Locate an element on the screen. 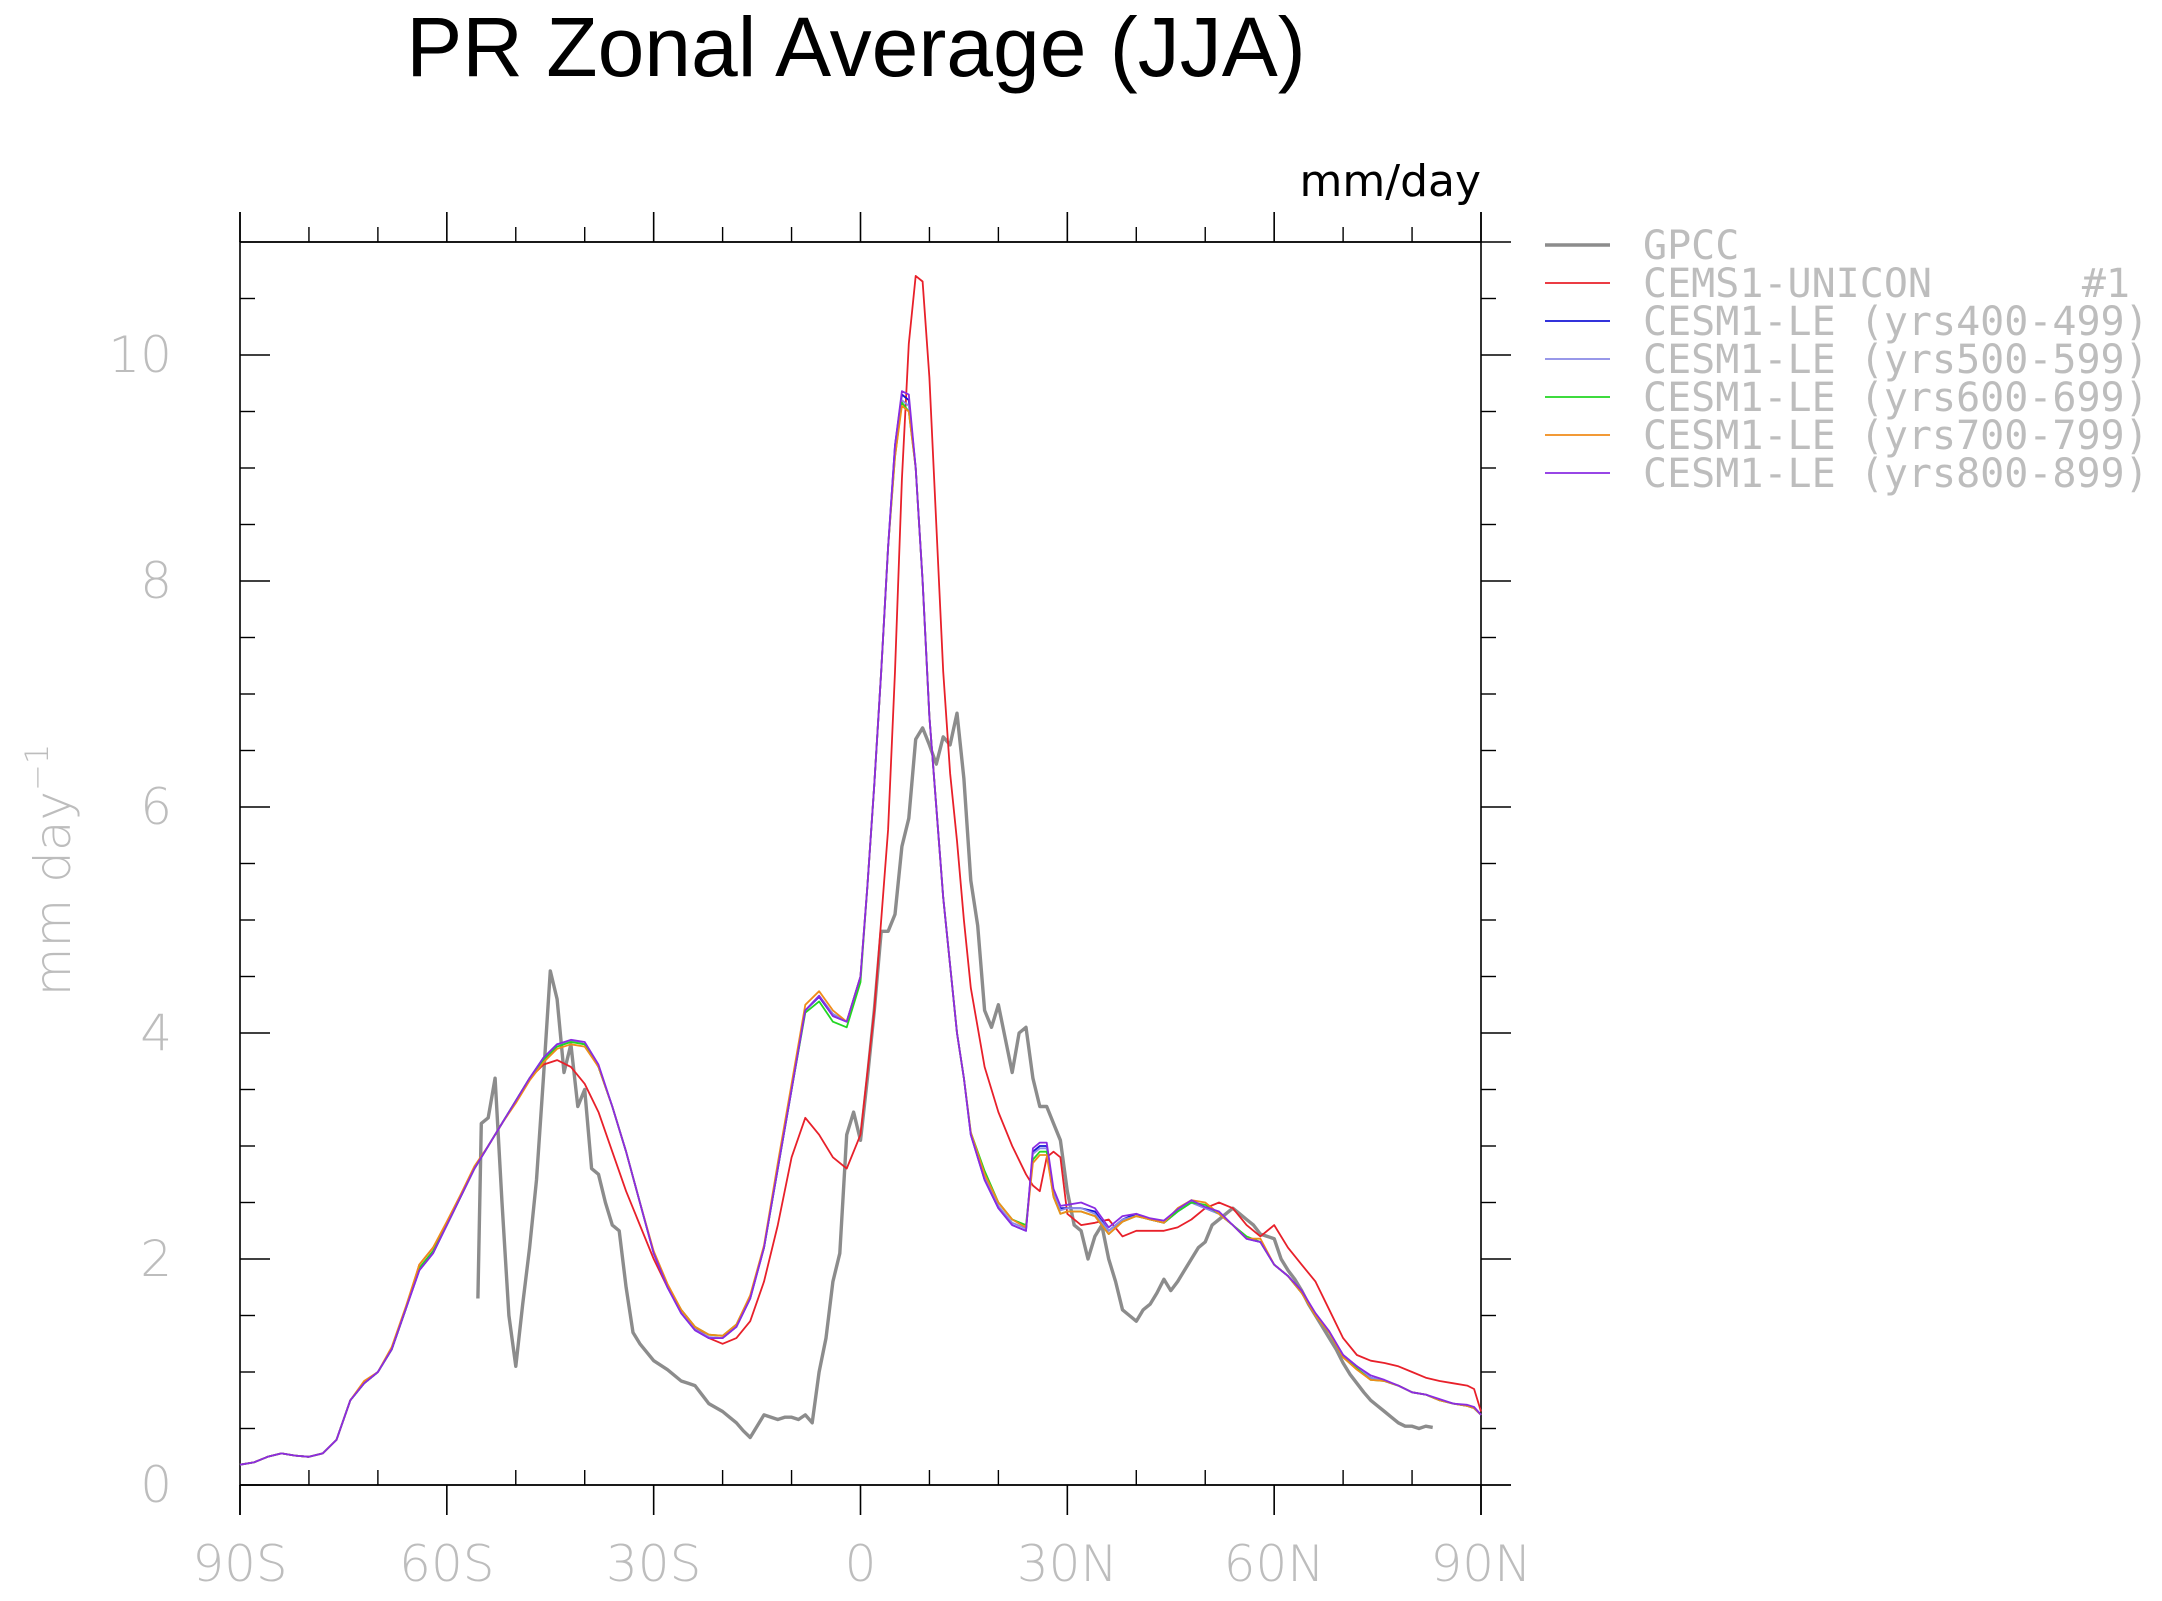 The width and height of the screenshot is (2162, 1601). y-axis-label-superscript: −1 is located at coordinates (37, 767).